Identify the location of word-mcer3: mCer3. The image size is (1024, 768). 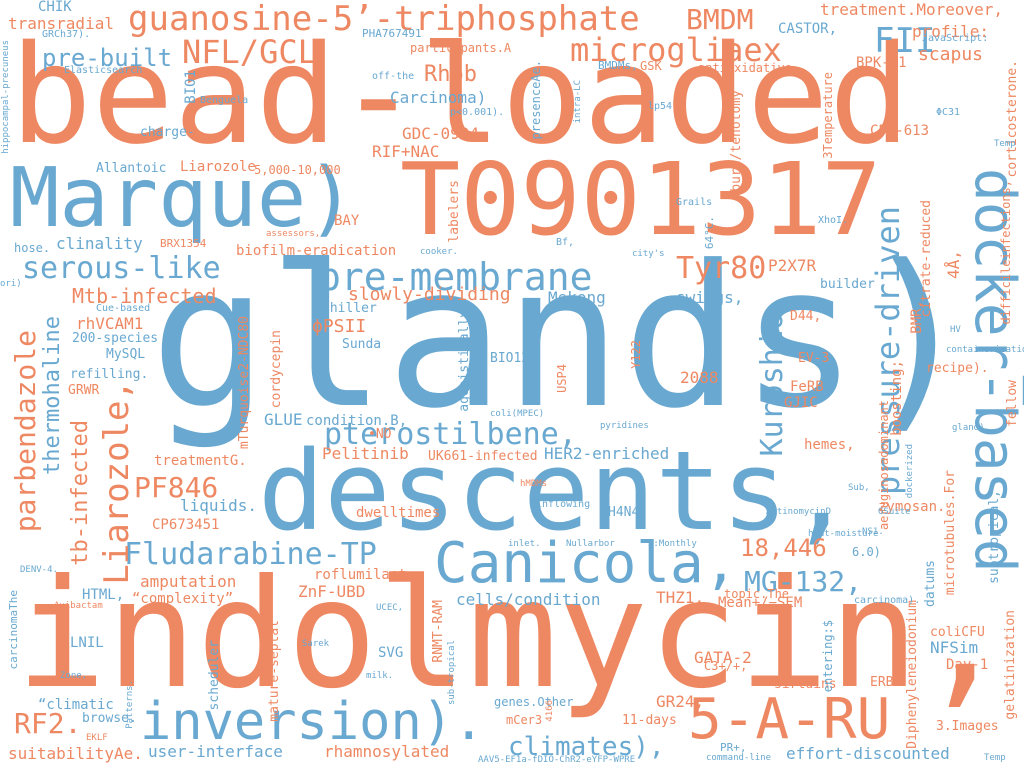
(524, 720).